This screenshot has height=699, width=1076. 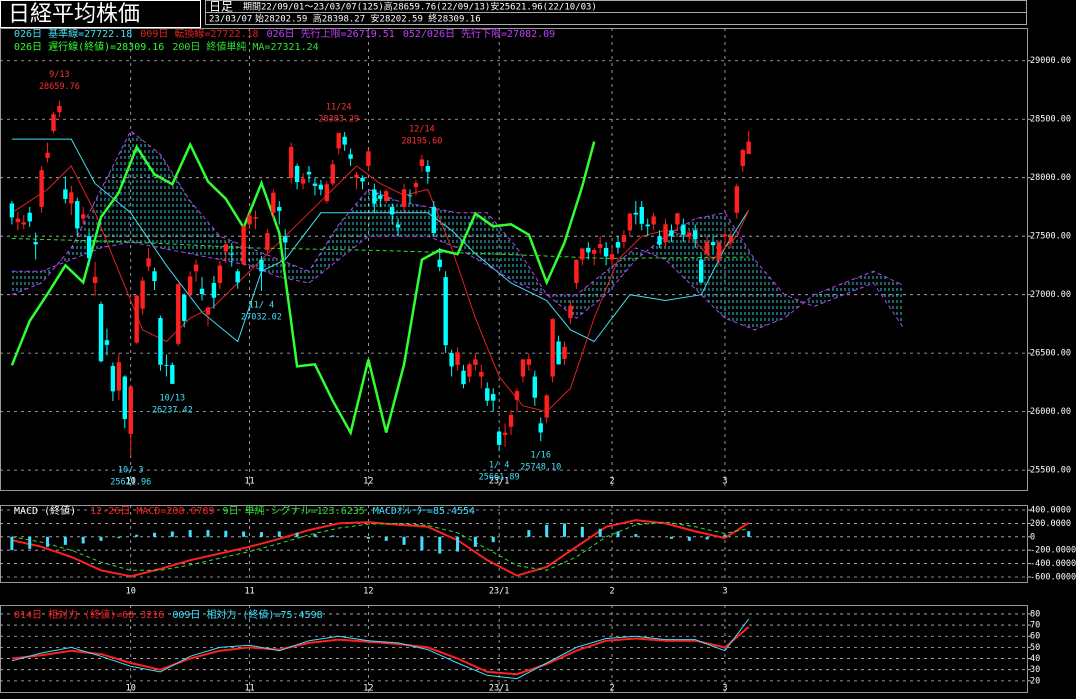 I want to click on x-tick-label: 23/1, so click(x=499, y=482).